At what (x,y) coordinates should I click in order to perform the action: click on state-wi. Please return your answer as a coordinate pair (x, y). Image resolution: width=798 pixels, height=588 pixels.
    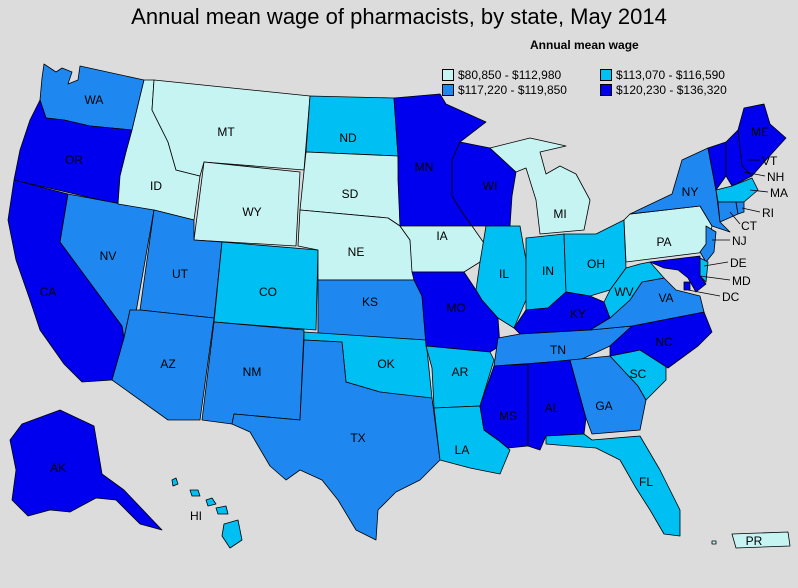
    Looking at the image, I should click on (484, 184).